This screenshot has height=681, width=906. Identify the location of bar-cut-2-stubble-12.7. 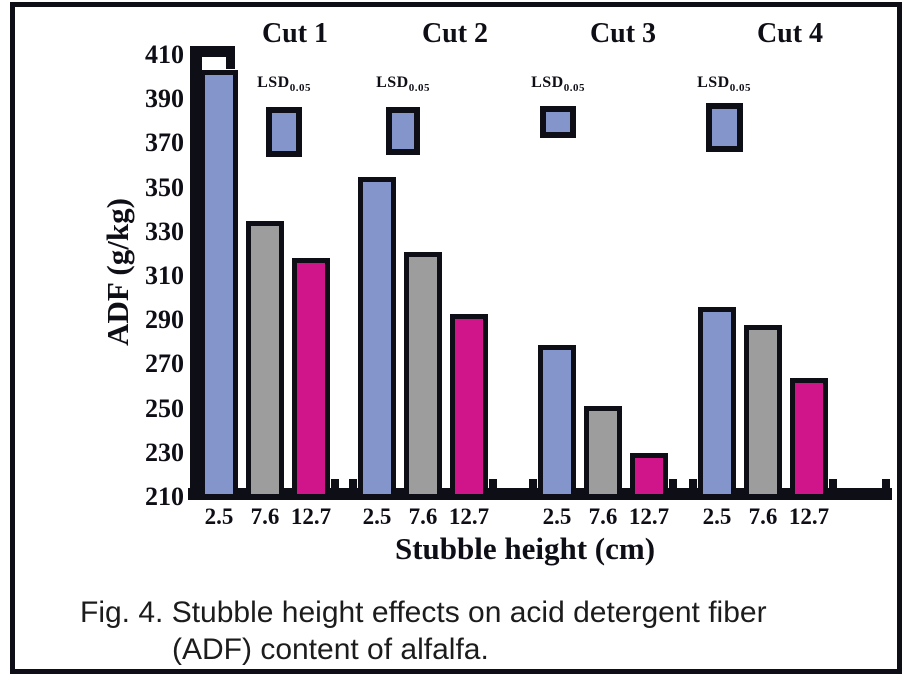
(469, 403).